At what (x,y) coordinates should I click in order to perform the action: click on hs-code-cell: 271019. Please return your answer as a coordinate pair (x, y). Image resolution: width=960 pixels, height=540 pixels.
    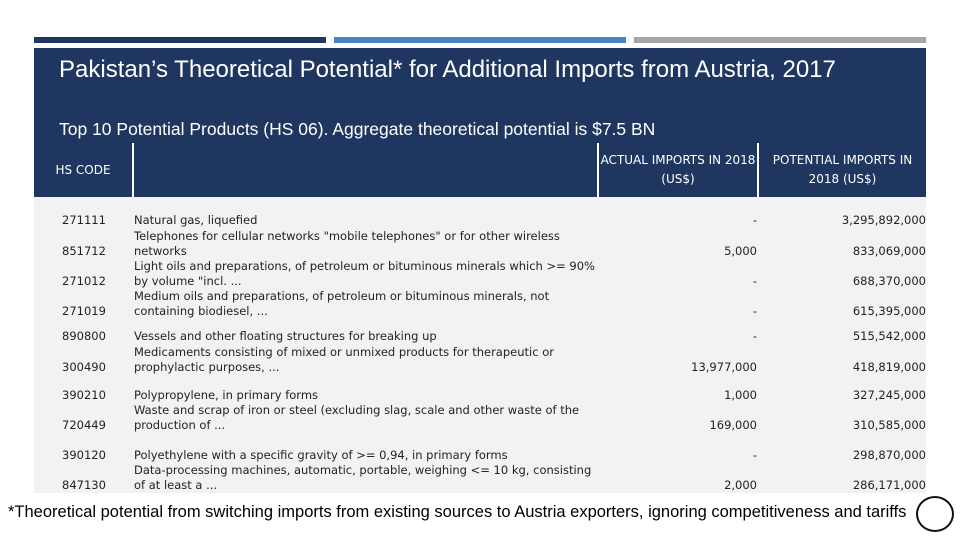
    Looking at the image, I should click on (84, 311).